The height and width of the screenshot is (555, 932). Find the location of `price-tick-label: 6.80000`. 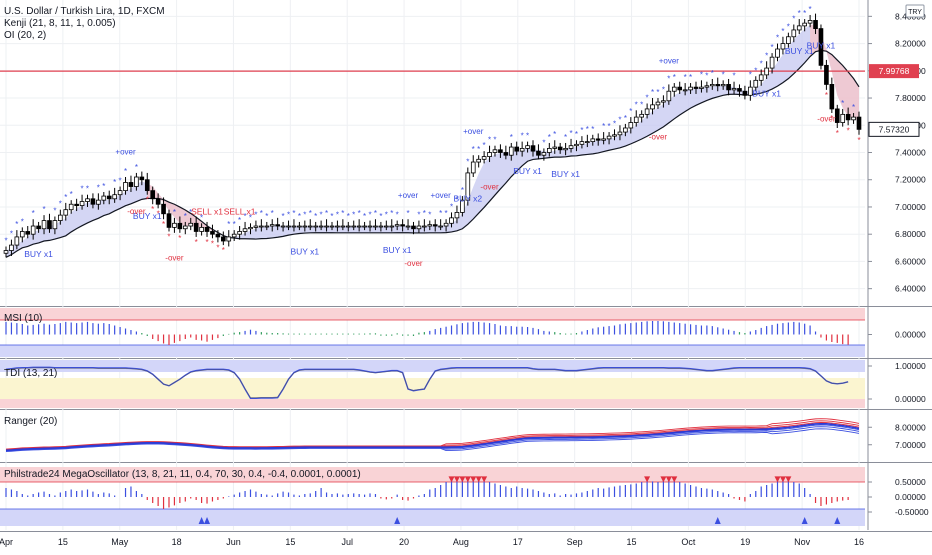

price-tick-label: 6.80000 is located at coordinates (910, 234).